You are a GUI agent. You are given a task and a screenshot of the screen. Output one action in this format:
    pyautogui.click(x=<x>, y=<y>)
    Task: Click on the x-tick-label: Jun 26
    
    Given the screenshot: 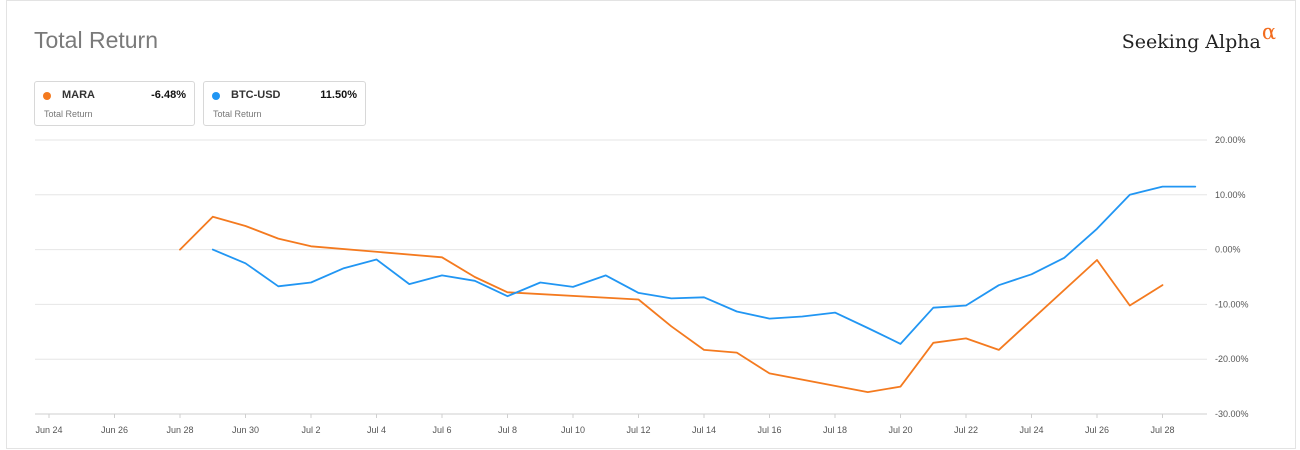 What is the action you would take?
    pyautogui.click(x=114, y=430)
    